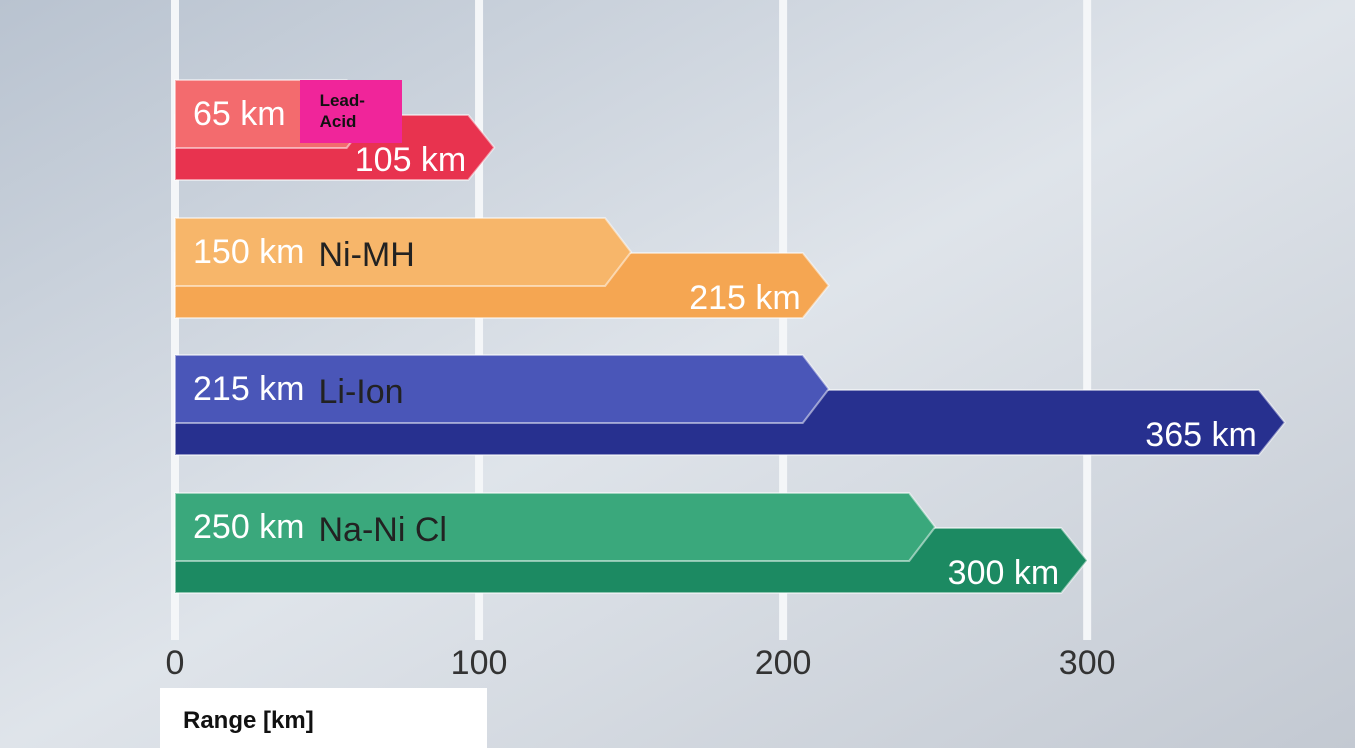  I want to click on low-value-label: 215 km, so click(249, 389).